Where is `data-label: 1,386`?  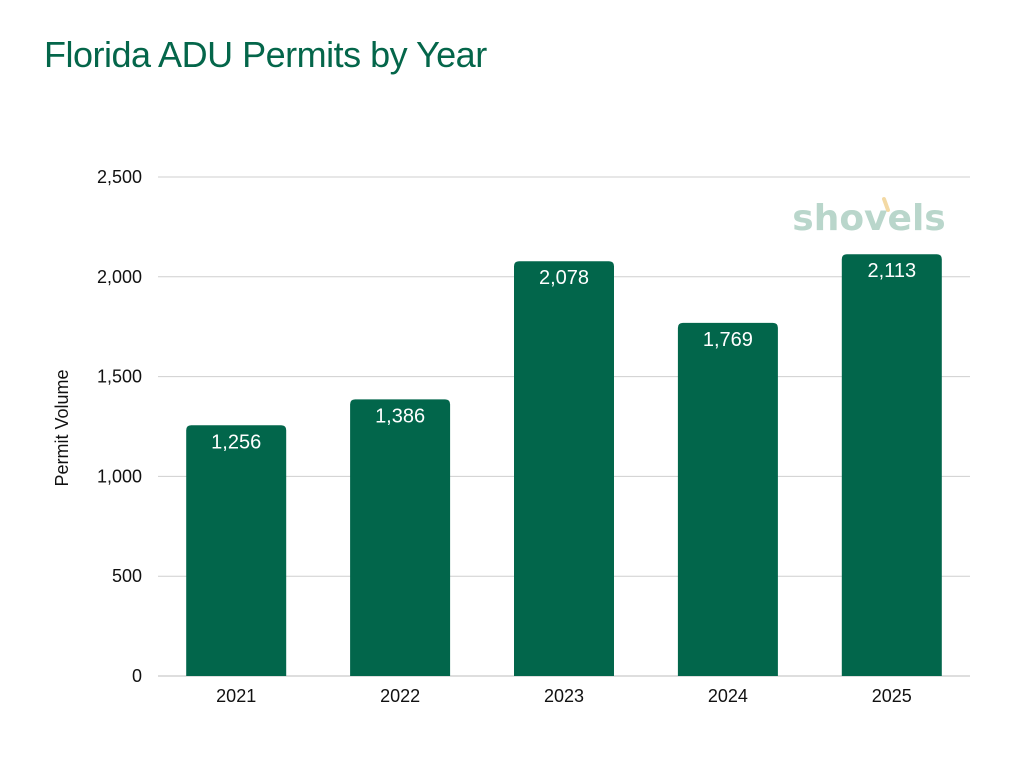 data-label: 1,386 is located at coordinates (400, 416).